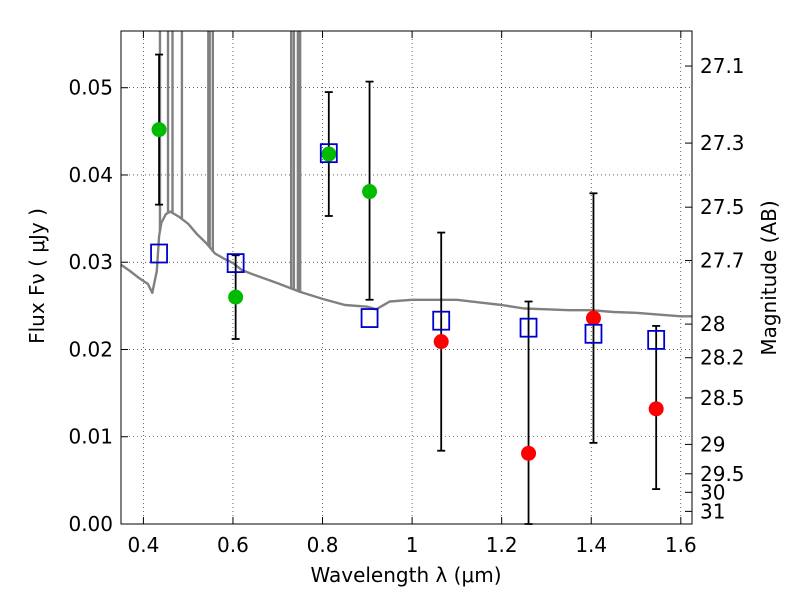 This screenshot has height=600, width=800. I want to click on x-tick-label: 1.6, so click(681, 545).